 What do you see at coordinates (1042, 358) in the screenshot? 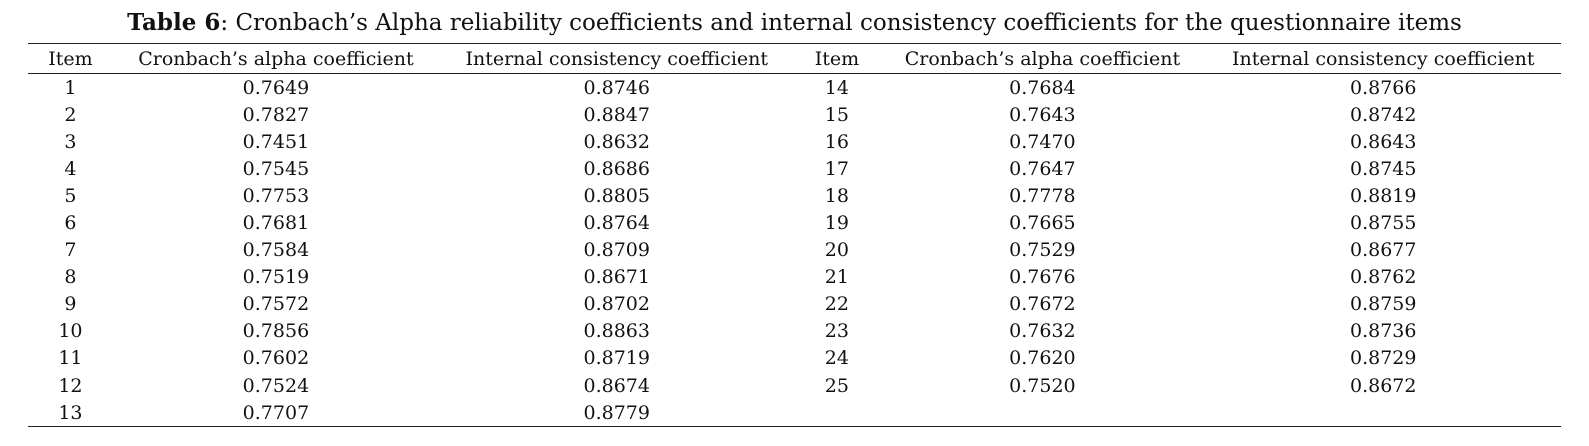
I see `cronbach-alpha-value-cell: 0.7620` at bounding box center [1042, 358].